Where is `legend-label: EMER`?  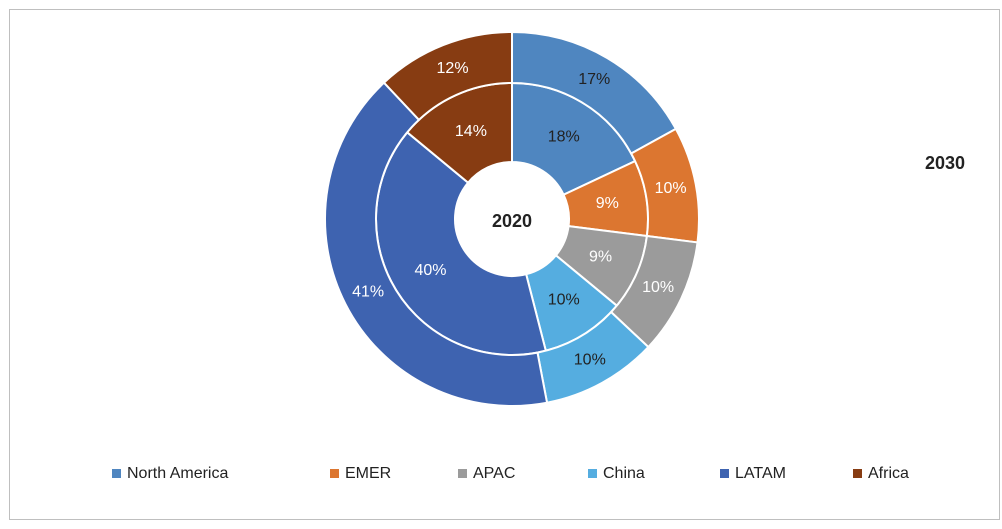 legend-label: EMER is located at coordinates (368, 473).